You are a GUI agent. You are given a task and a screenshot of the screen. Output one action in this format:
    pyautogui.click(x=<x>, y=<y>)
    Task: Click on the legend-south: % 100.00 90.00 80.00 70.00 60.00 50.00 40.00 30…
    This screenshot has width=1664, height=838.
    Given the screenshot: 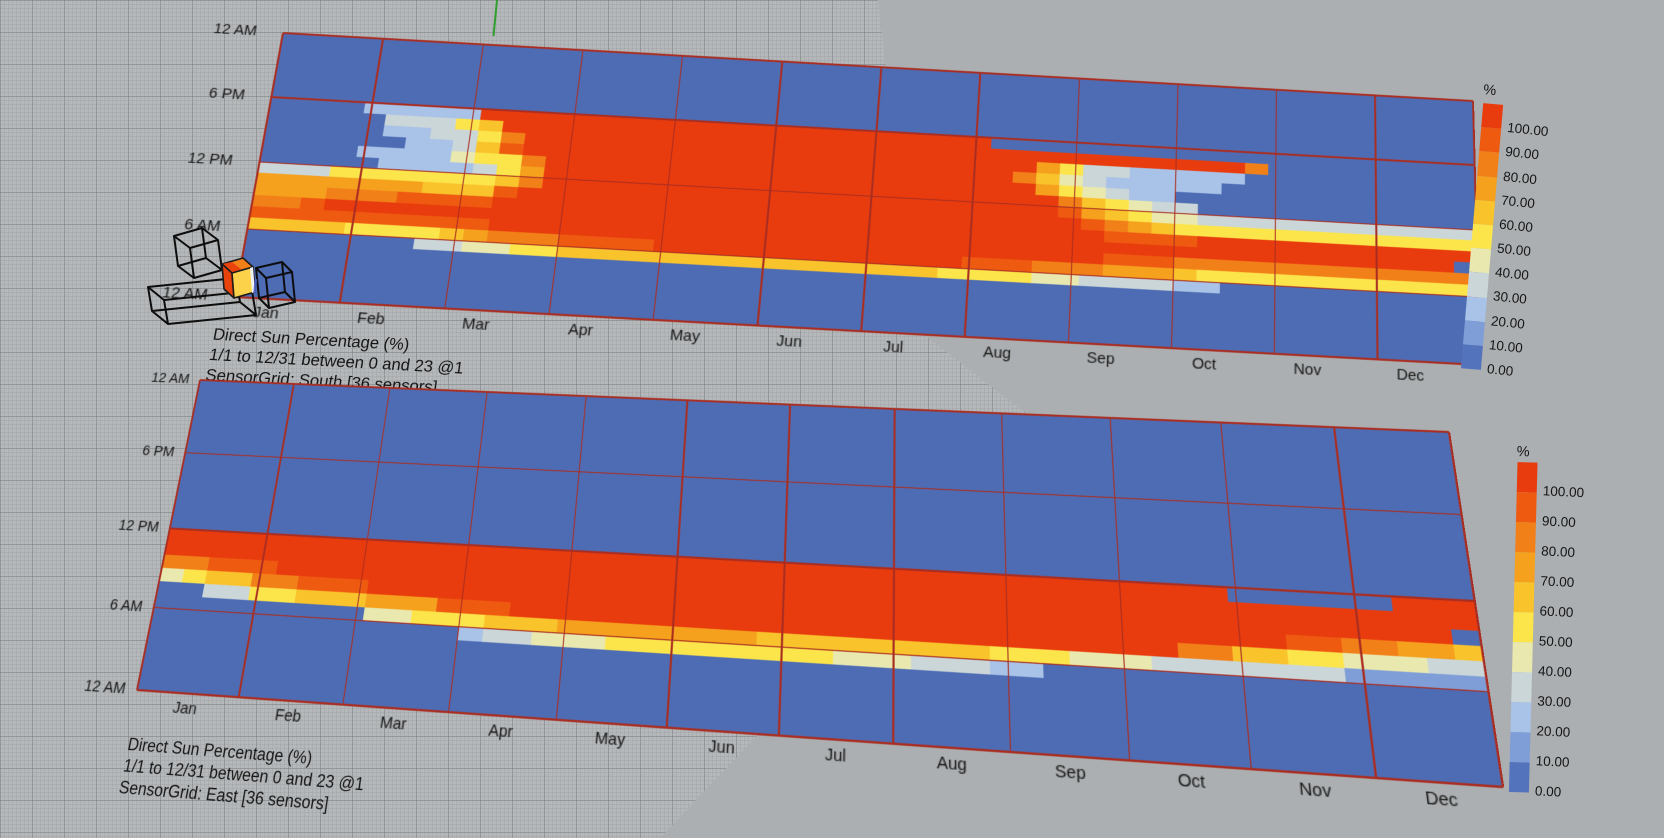 What is the action you would take?
    pyautogui.click(x=1536, y=230)
    